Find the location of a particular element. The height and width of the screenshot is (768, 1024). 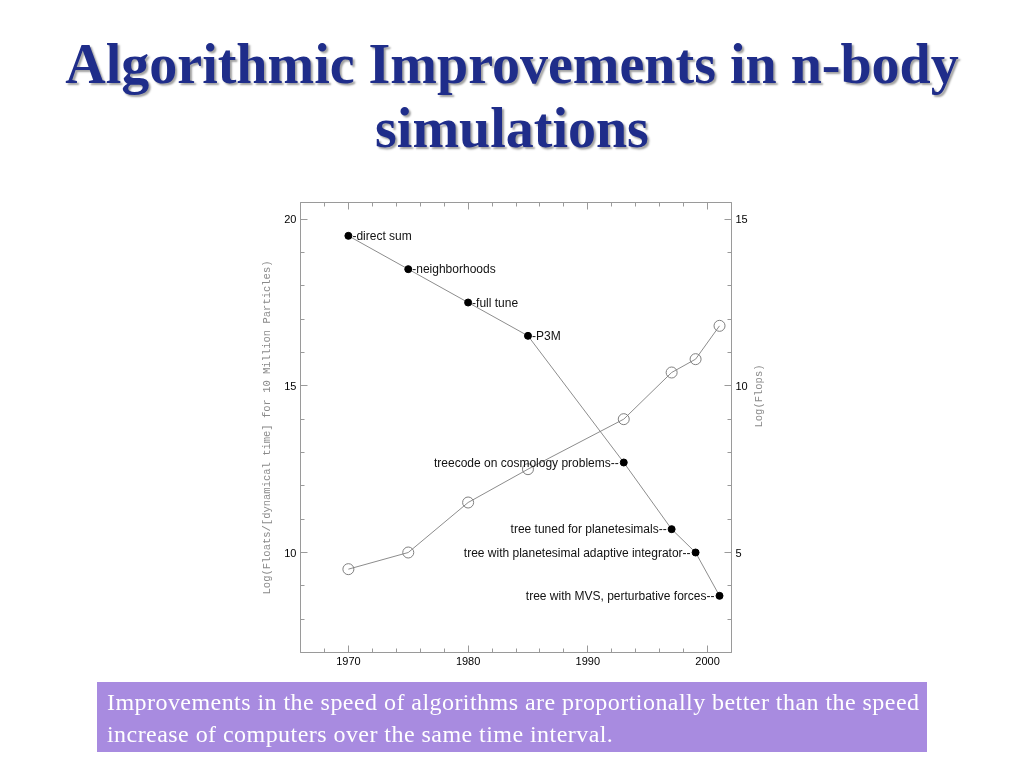

x-tick-label: 1970 is located at coordinates (348, 660).